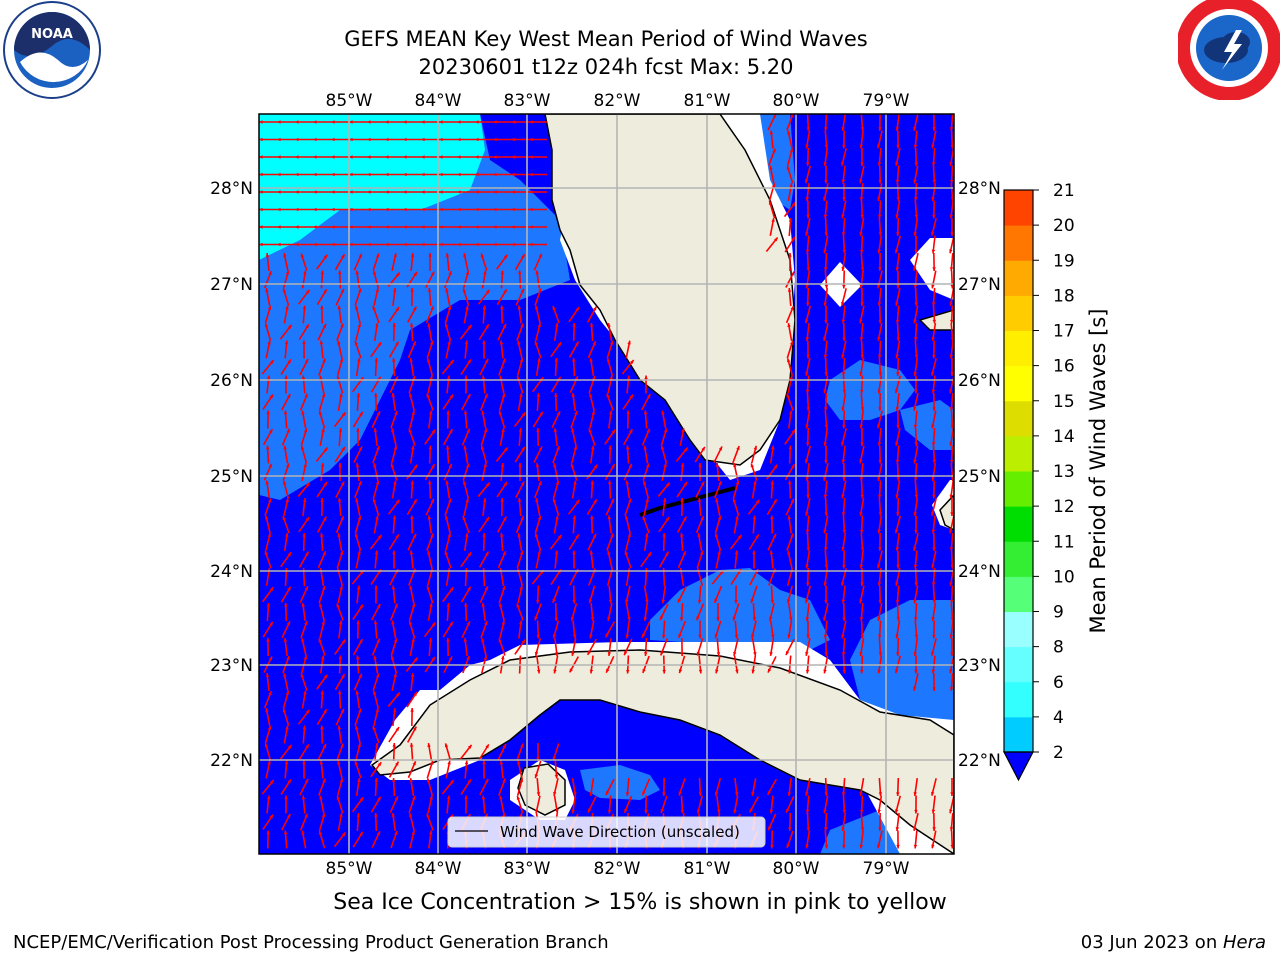 This screenshot has height=960, width=1280. What do you see at coordinates (438, 101) in the screenshot?
I see `lon-label-top: 84°W` at bounding box center [438, 101].